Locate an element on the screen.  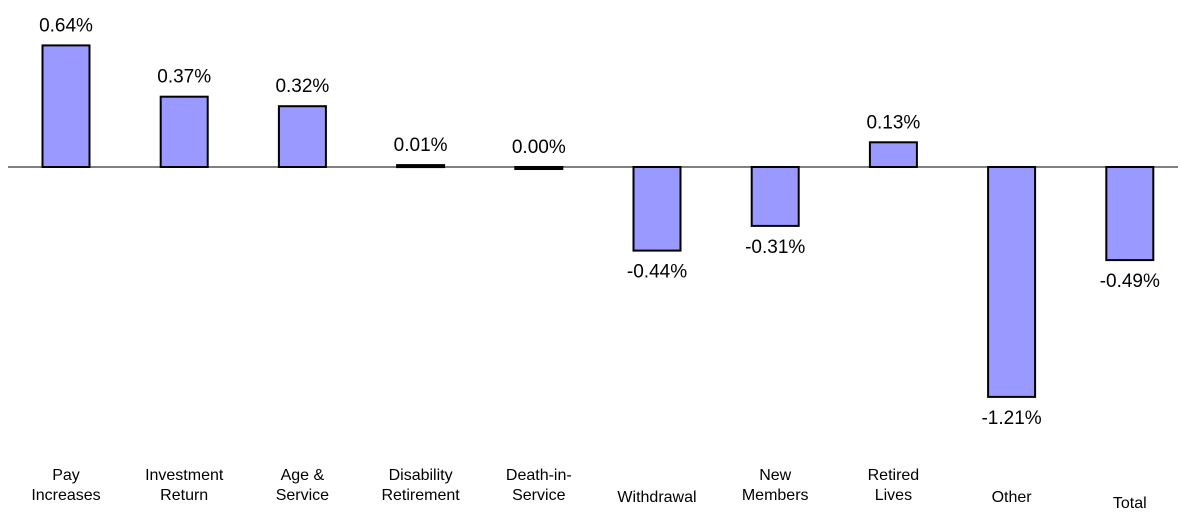
data-label-new-members: -0.31% is located at coordinates (775, 247).